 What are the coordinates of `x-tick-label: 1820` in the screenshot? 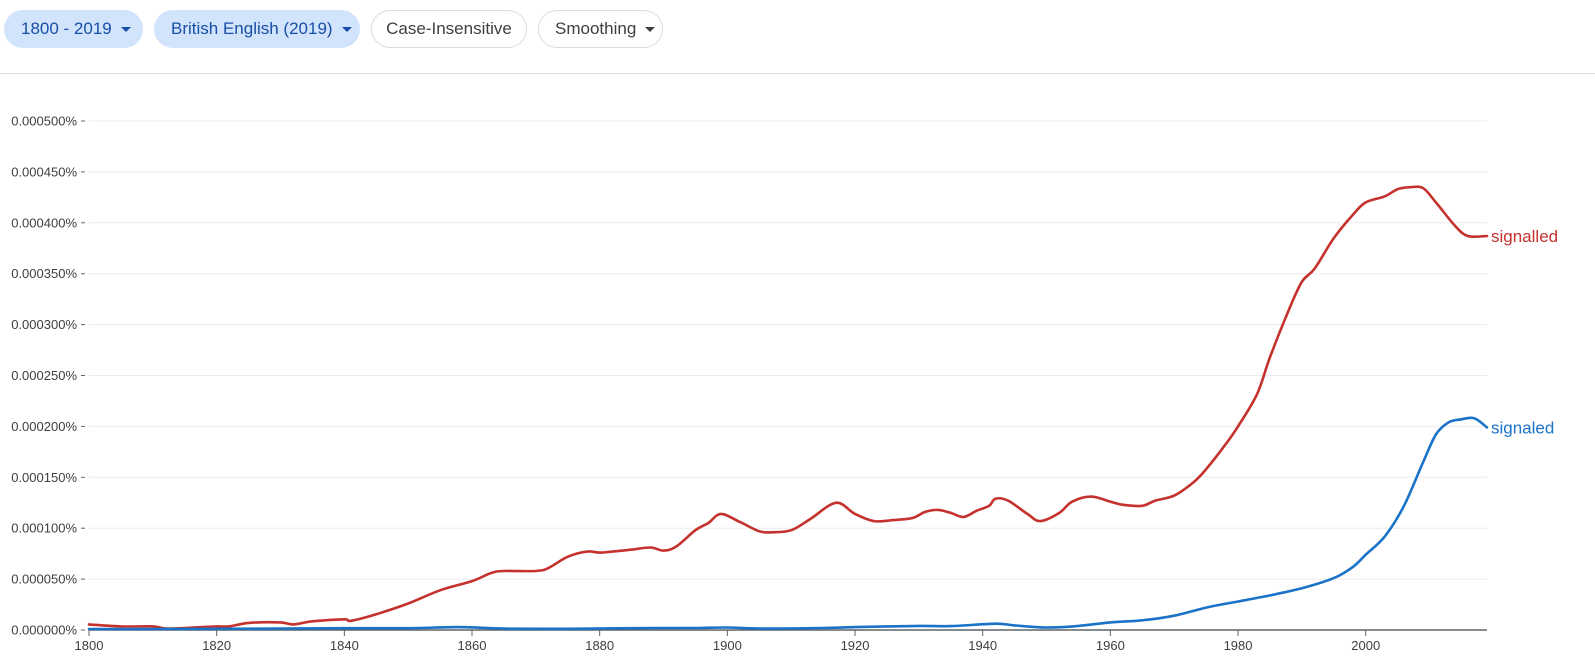 It's located at (216, 645).